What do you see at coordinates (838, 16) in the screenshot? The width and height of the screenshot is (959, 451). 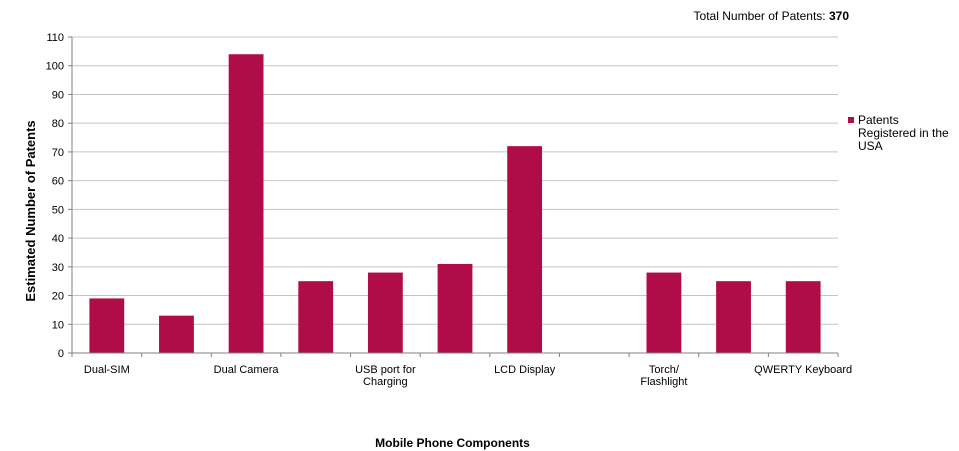 I see `total-patents-value: 370` at bounding box center [838, 16].